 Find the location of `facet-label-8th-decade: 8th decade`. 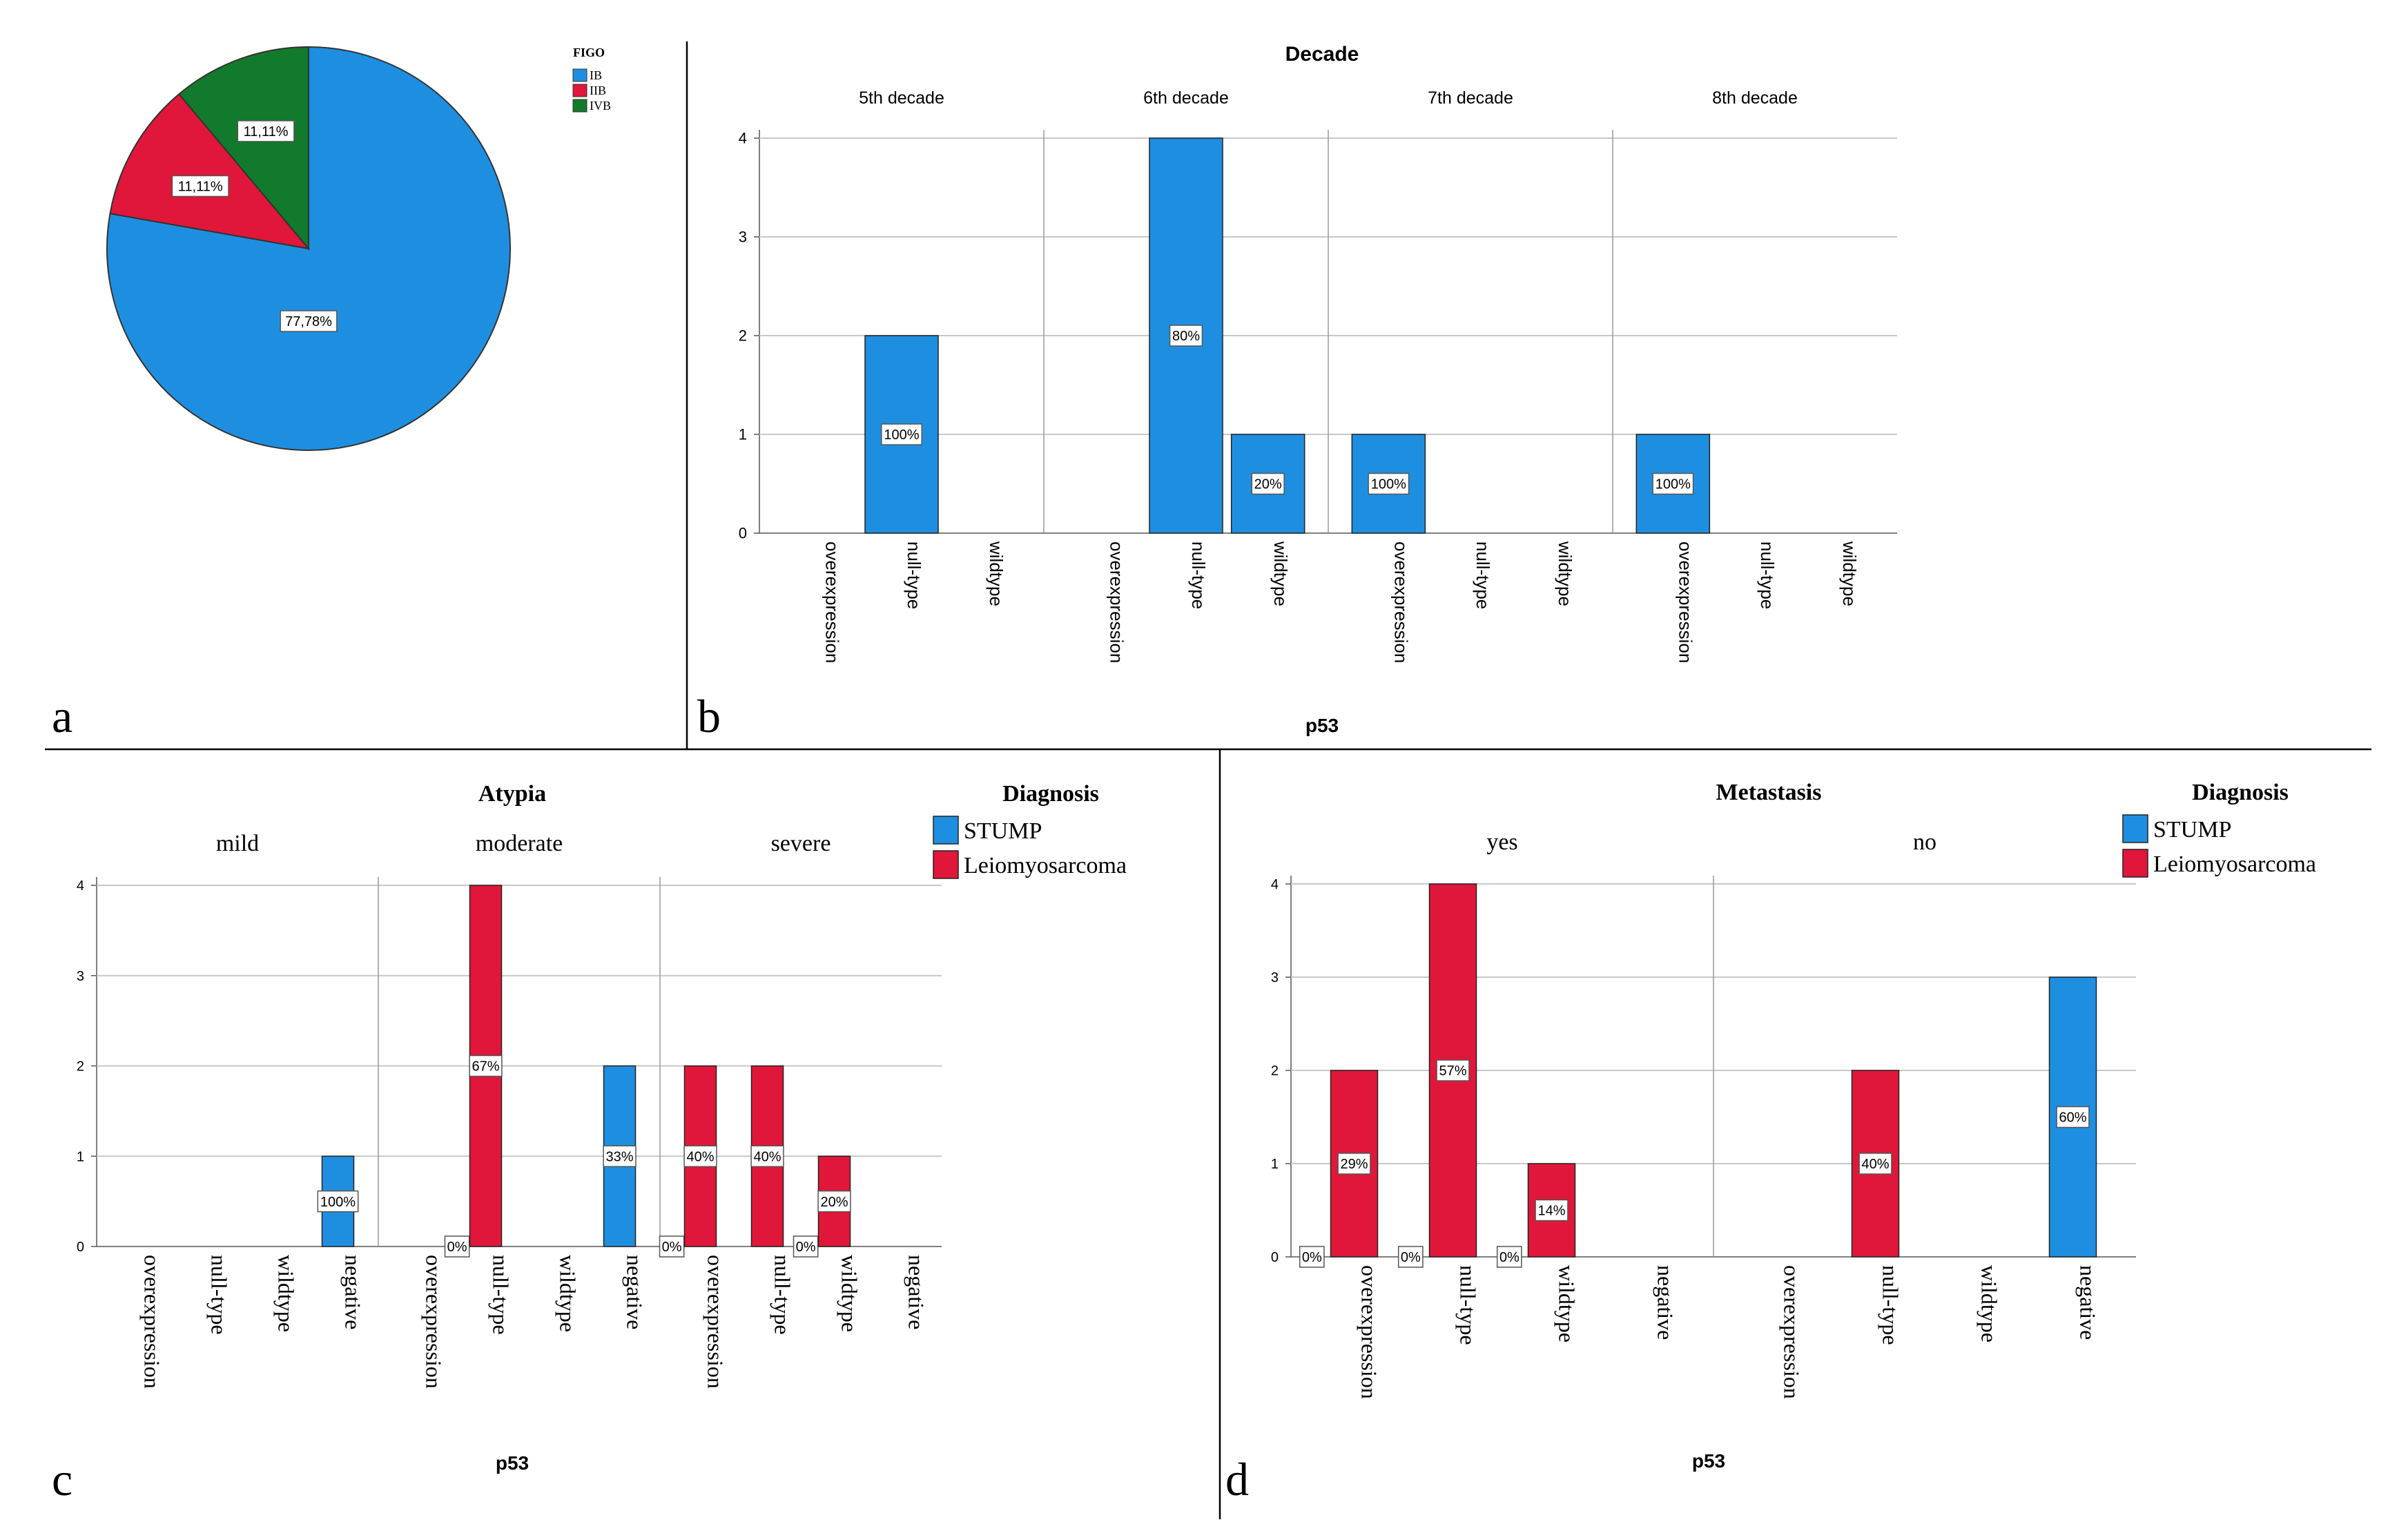

facet-label-8th-decade: 8th decade is located at coordinates (1755, 98).